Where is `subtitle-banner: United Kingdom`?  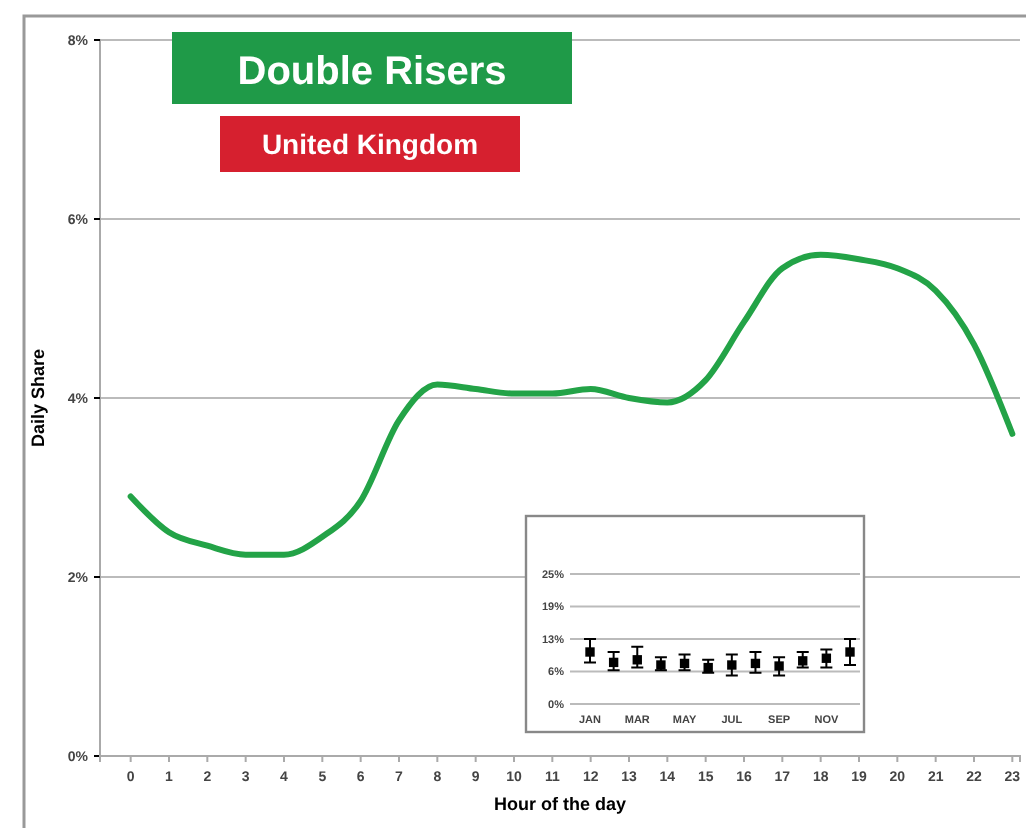 subtitle-banner: United Kingdom is located at coordinates (370, 144).